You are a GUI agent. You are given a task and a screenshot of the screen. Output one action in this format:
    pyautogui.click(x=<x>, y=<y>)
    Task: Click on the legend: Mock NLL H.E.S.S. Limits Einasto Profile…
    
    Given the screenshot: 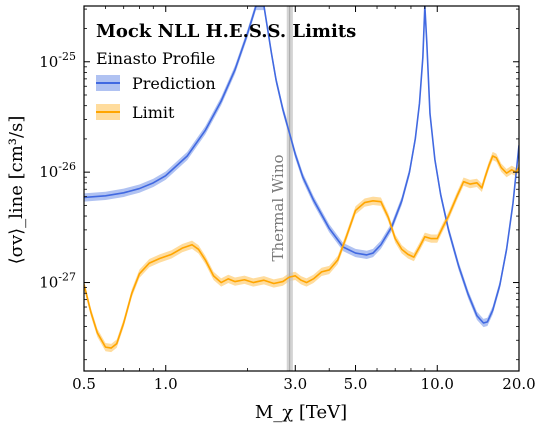 What is the action you would take?
    pyautogui.click(x=226, y=71)
    